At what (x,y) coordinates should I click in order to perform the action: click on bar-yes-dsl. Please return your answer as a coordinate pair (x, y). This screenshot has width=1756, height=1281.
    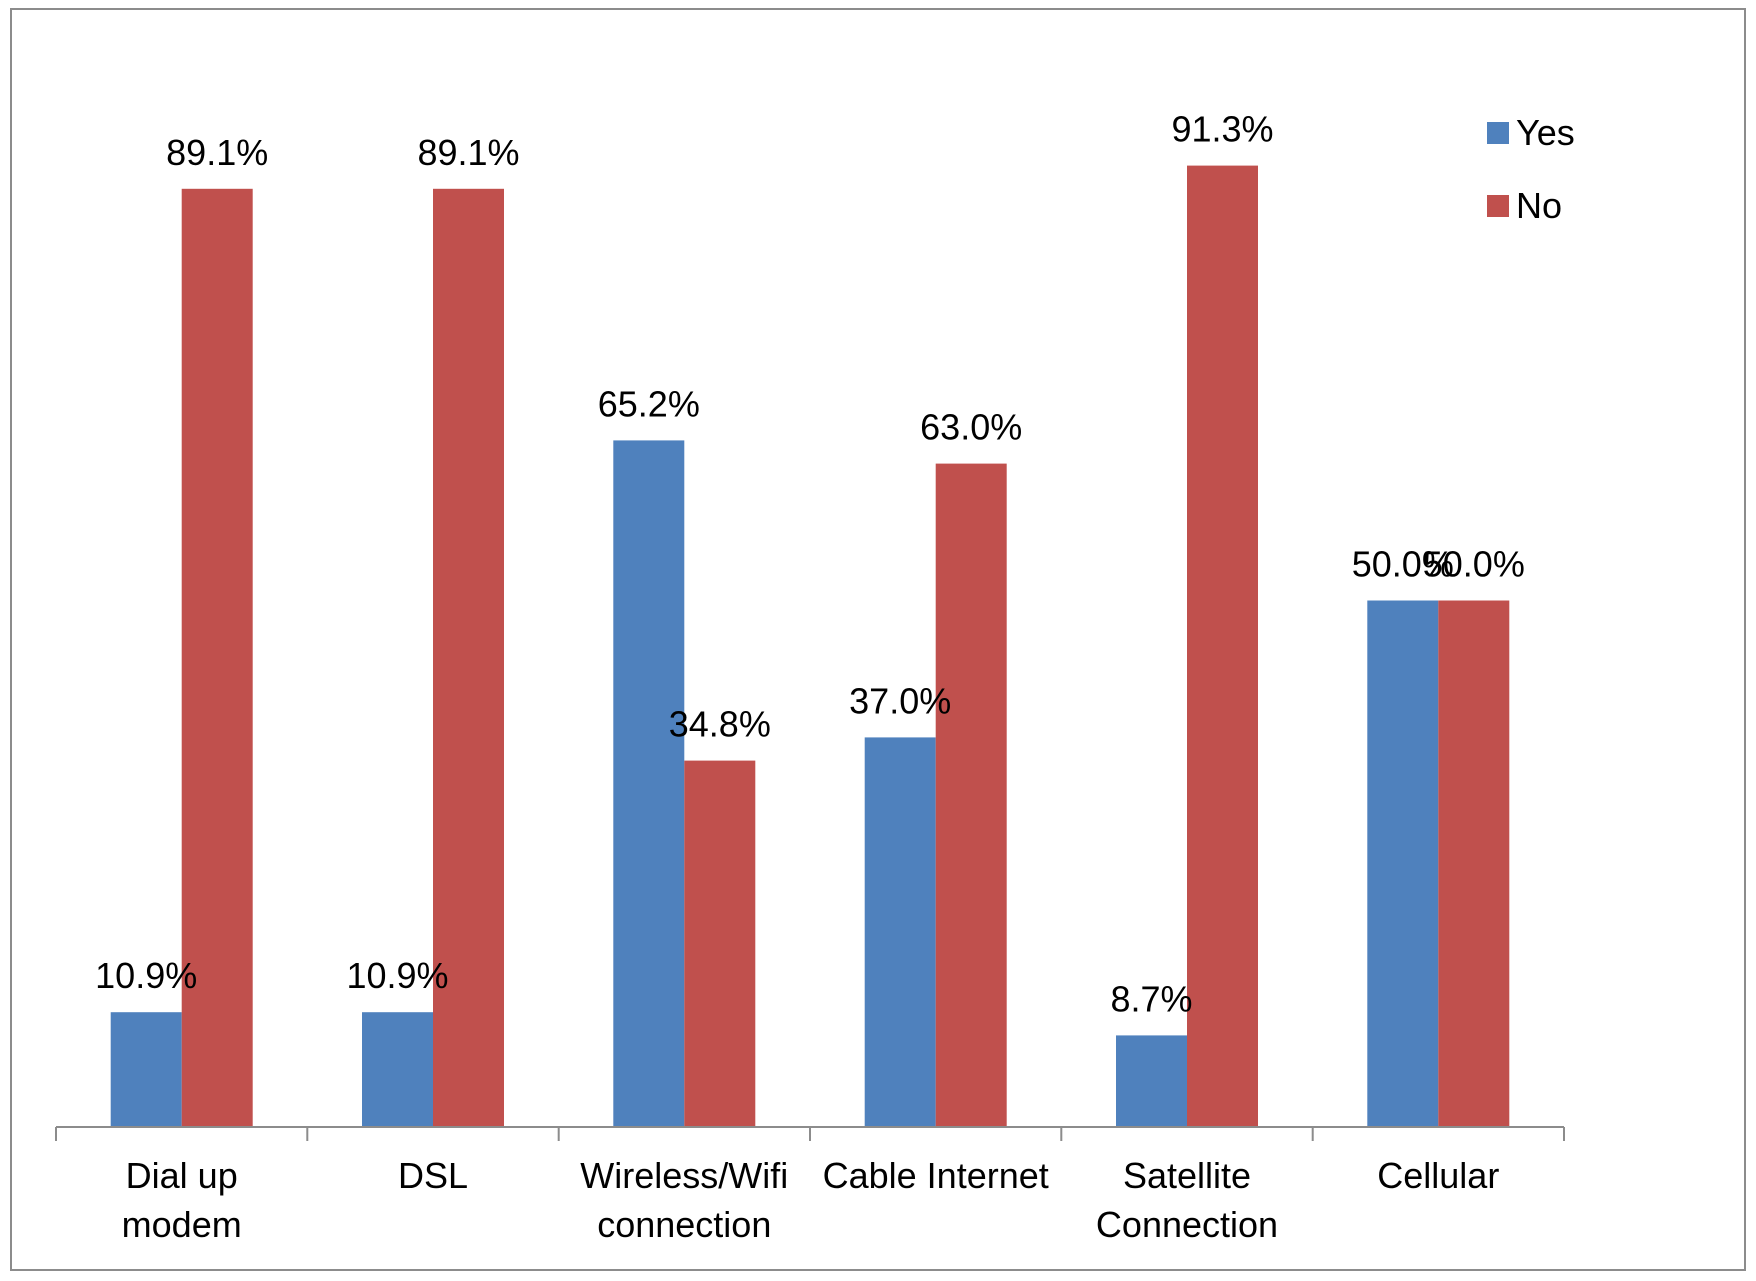
    Looking at the image, I should click on (397, 1069).